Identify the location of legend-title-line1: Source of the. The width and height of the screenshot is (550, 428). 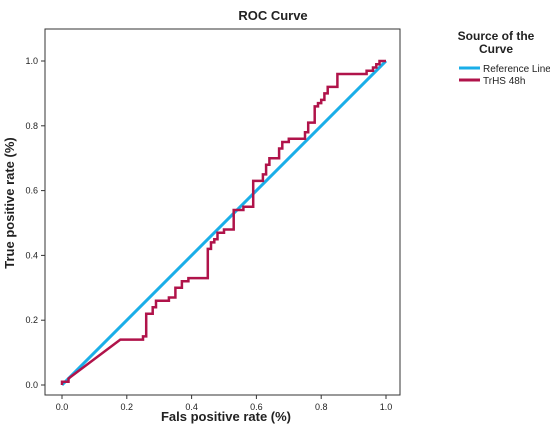
(496, 36).